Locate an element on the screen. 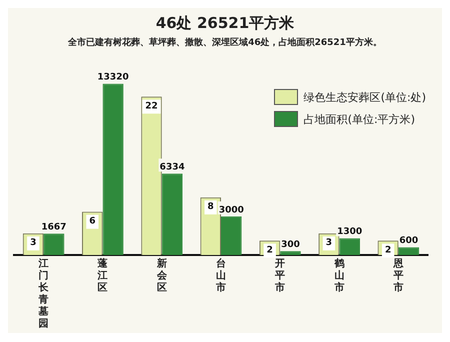  x-tick-label: 台山市 is located at coordinates (220, 276).